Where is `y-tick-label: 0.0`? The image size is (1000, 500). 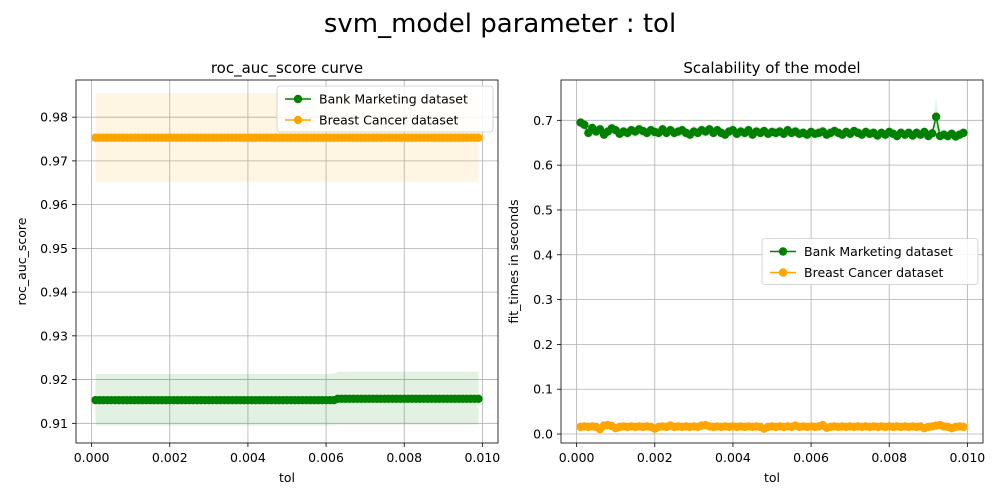
y-tick-label: 0.0 is located at coordinates (543, 434).